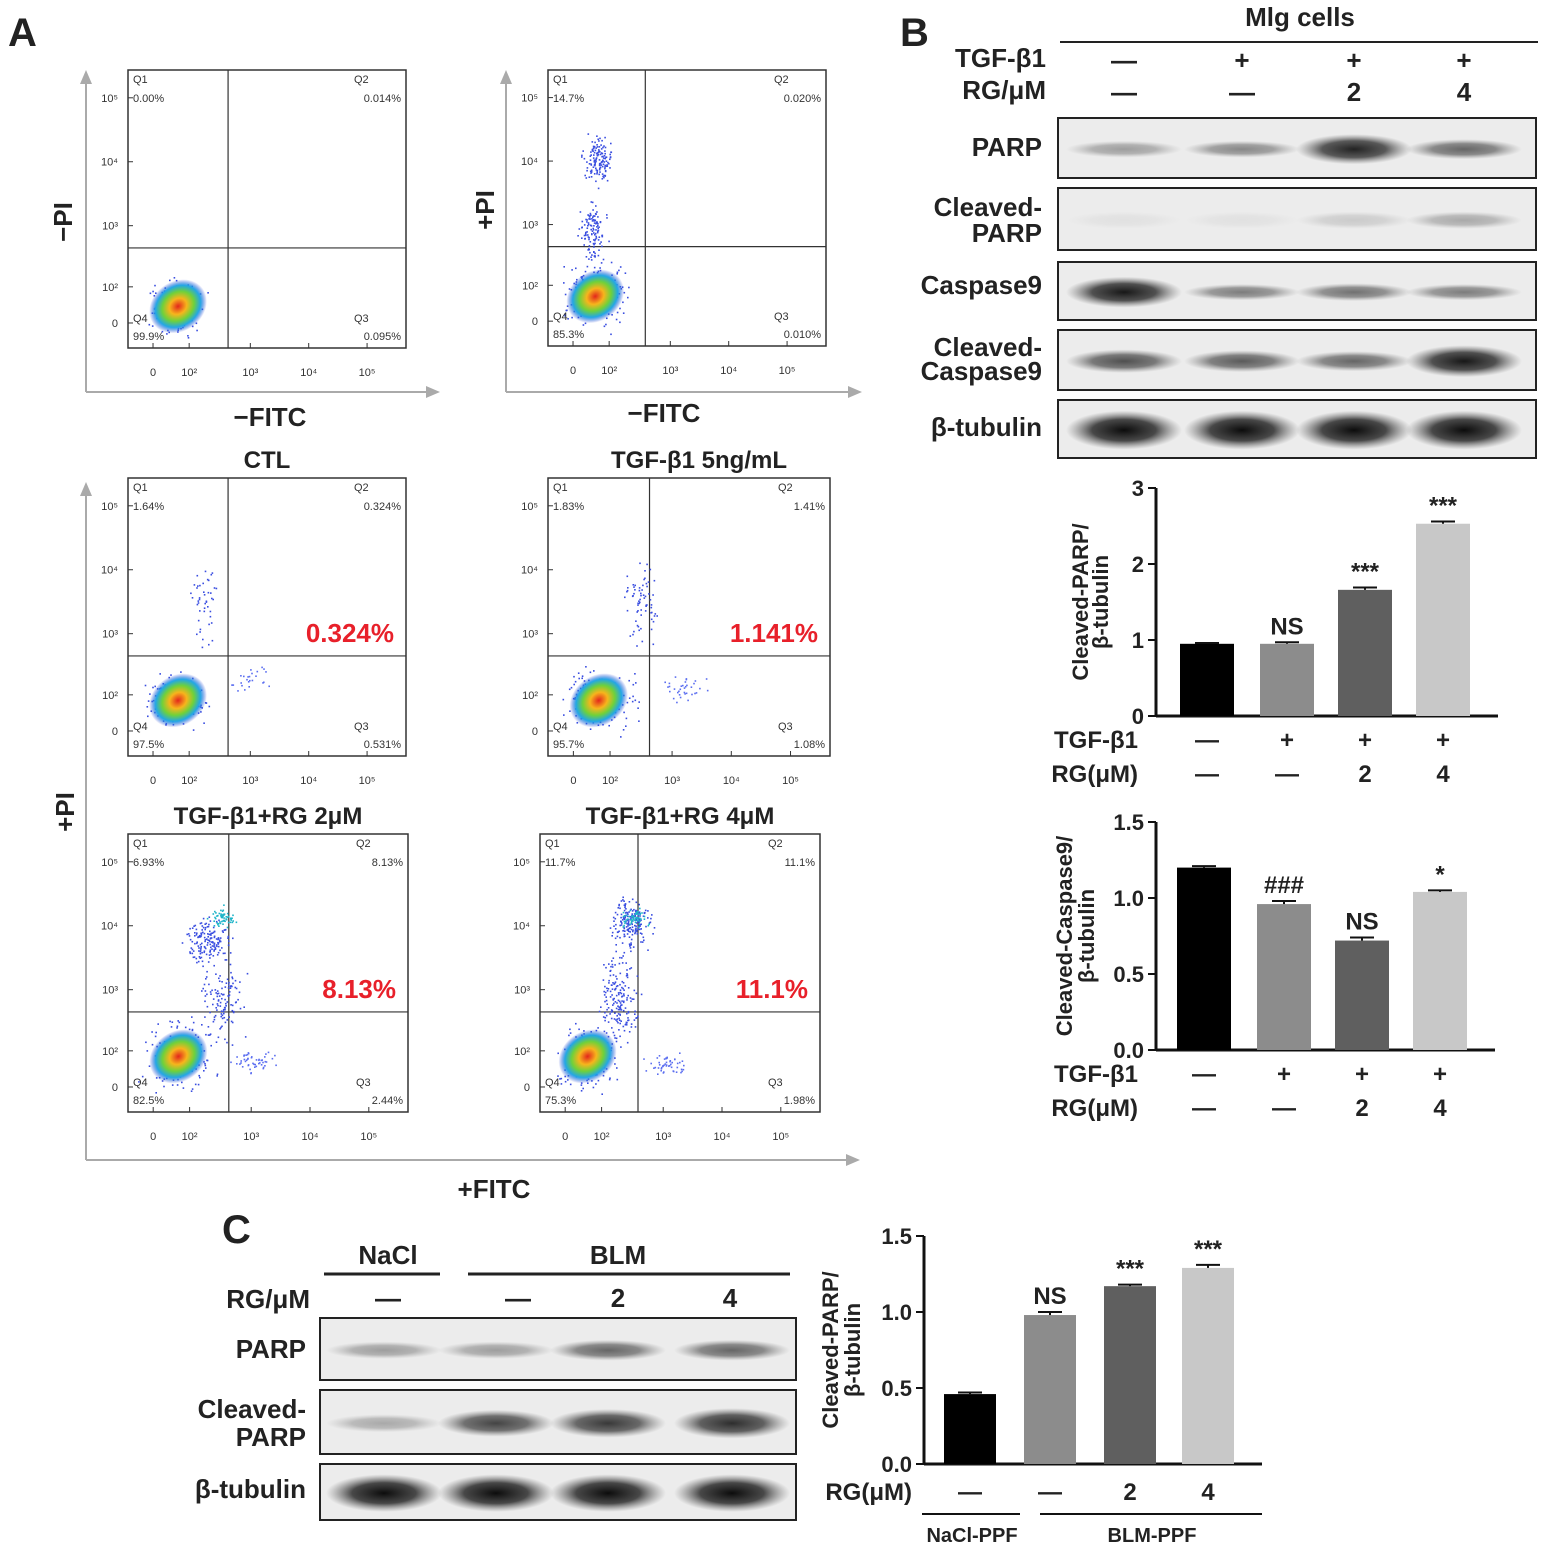 The width and height of the screenshot is (1553, 1551). What do you see at coordinates (663, 1137) in the screenshot?
I see `x-tick-label: 10³` at bounding box center [663, 1137].